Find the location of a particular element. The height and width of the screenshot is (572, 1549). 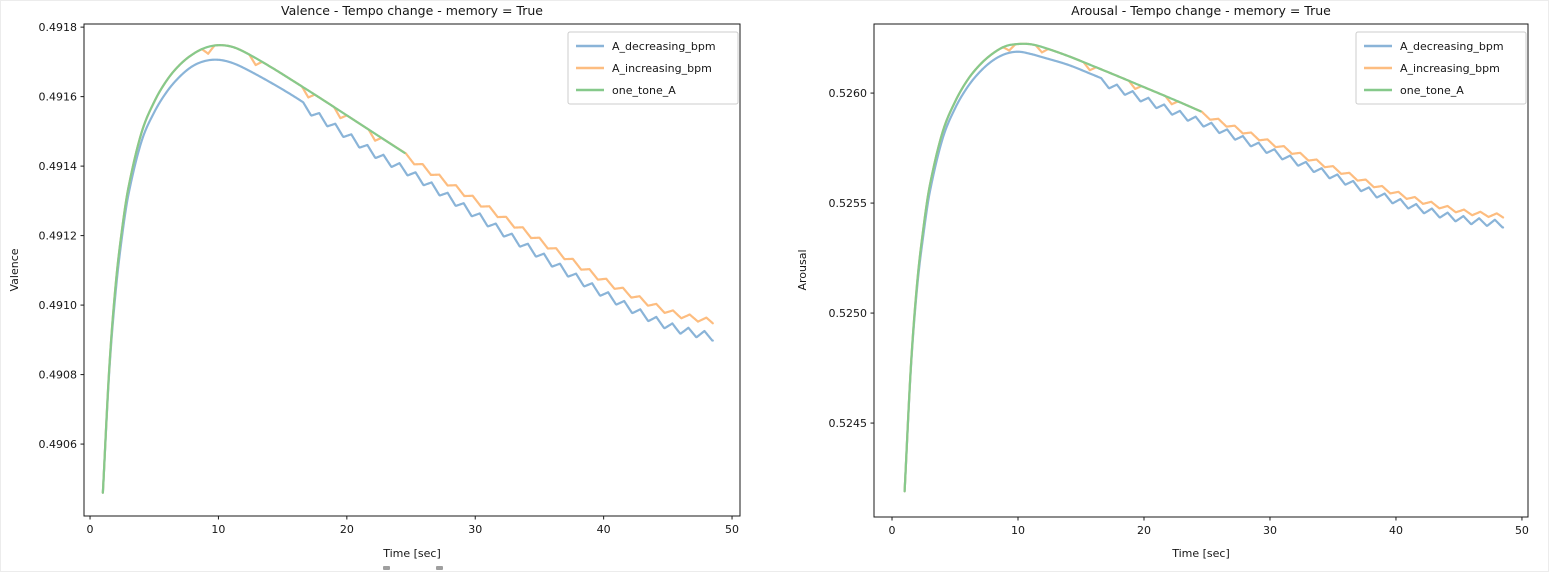

y-tick-label: 0.4906 is located at coordinates (58, 444).